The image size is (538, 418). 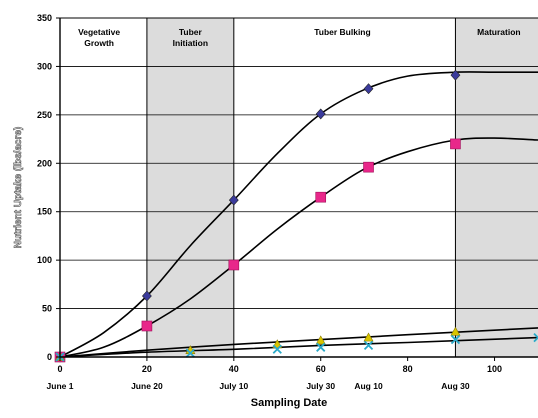 What do you see at coordinates (233, 386) in the screenshot?
I see `date-label: July 10` at bounding box center [233, 386].